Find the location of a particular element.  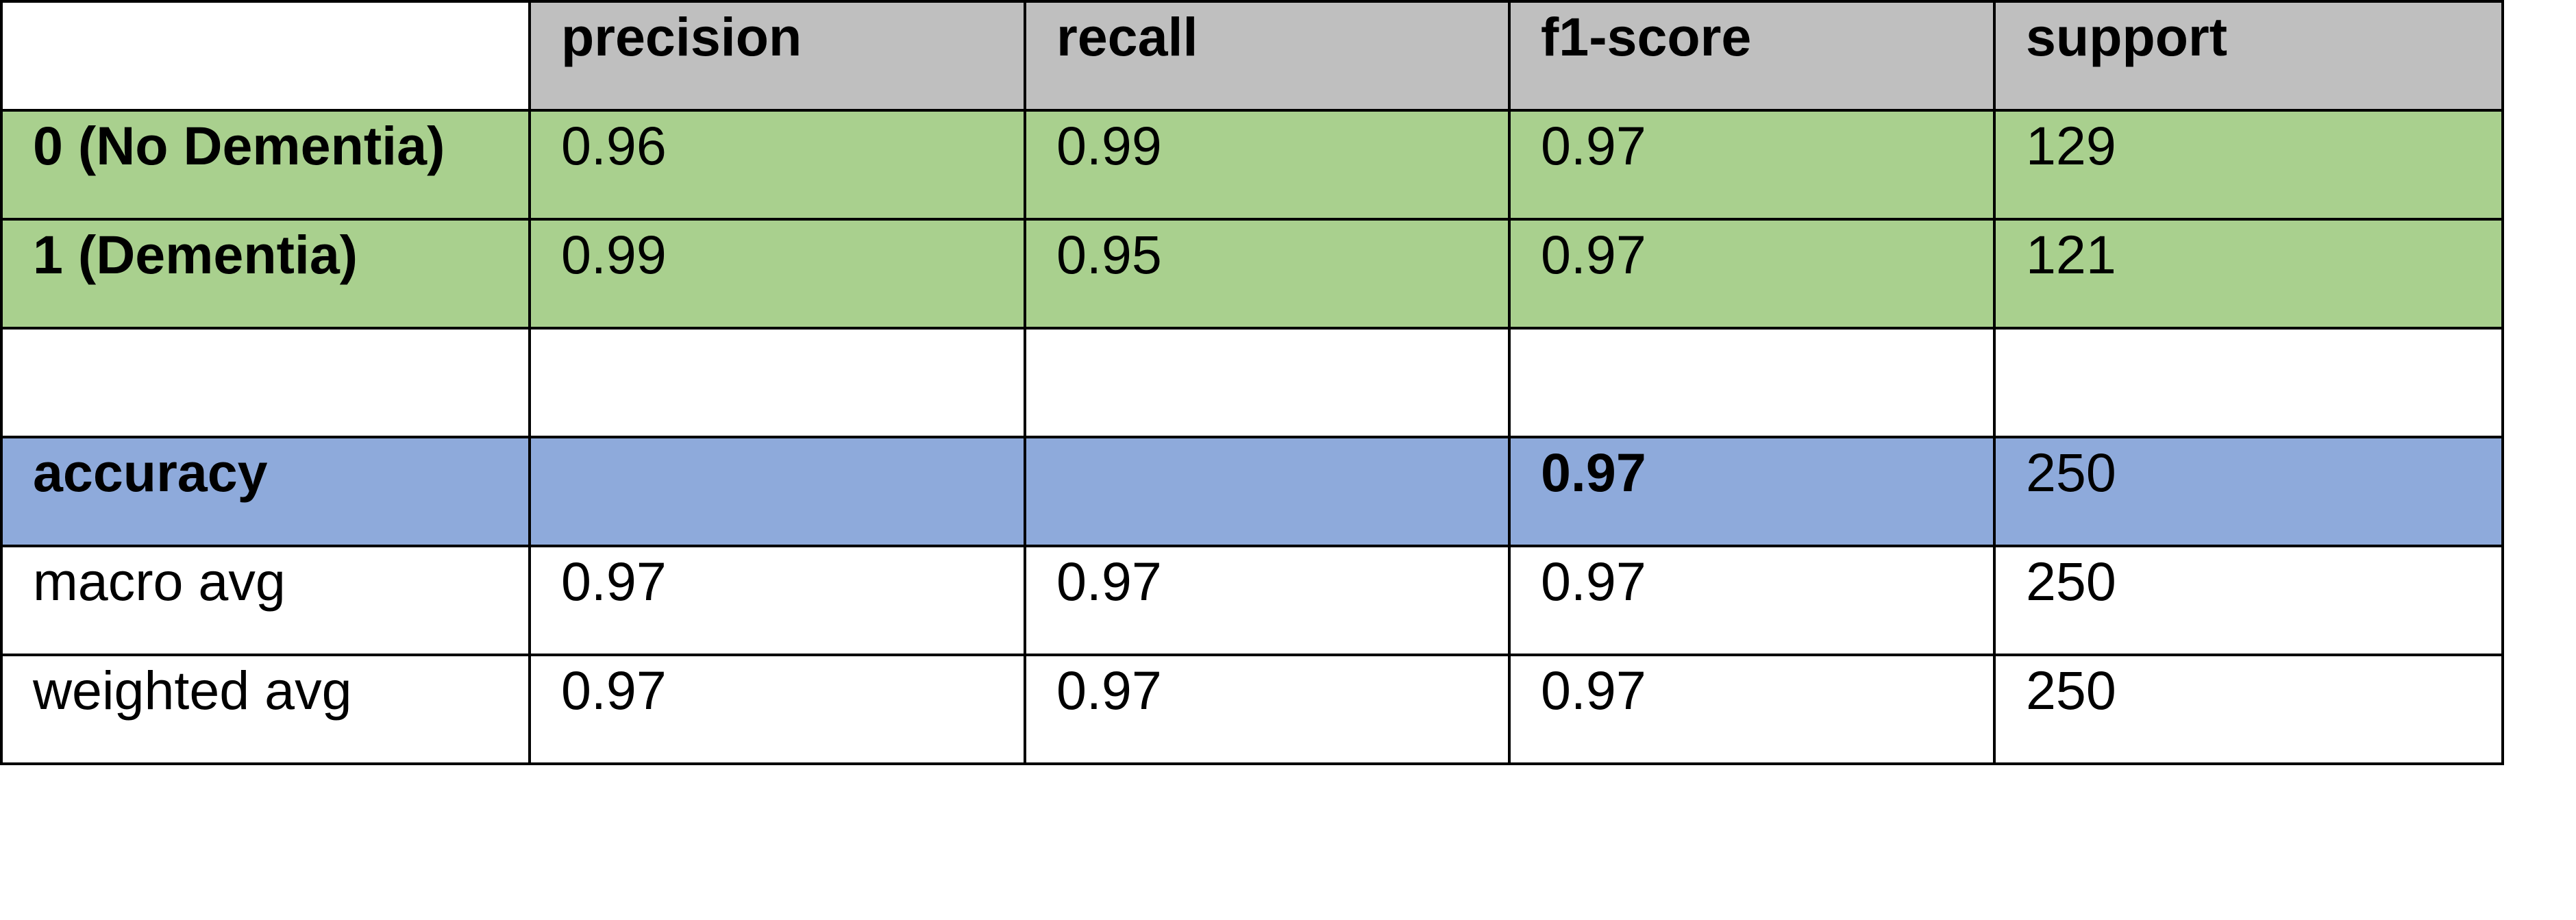

table-row: 0 (No Dementia) 0.96 0.99 0.97 129 is located at coordinates (1252, 165).